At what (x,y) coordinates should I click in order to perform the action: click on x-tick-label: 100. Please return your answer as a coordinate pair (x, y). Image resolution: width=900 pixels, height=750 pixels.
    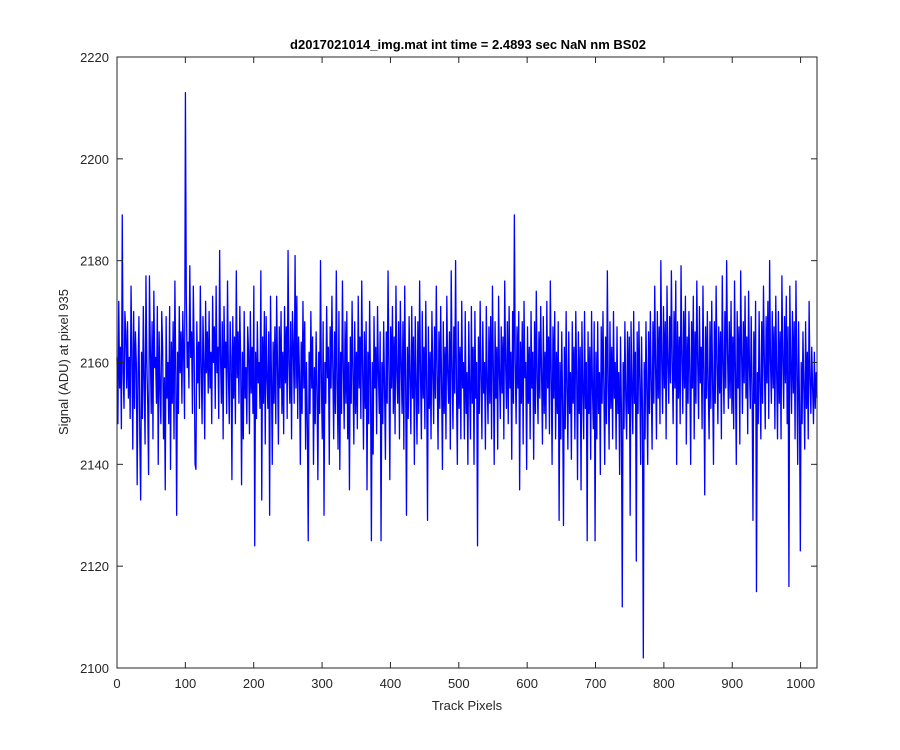
    Looking at the image, I should click on (186, 683).